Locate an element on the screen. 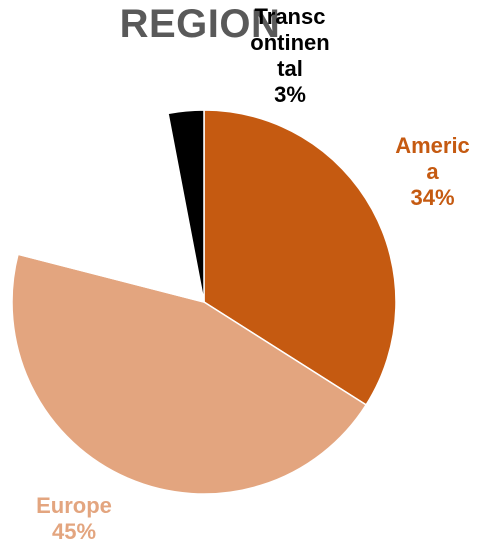  label-line: 34% is located at coordinates (432, 197).